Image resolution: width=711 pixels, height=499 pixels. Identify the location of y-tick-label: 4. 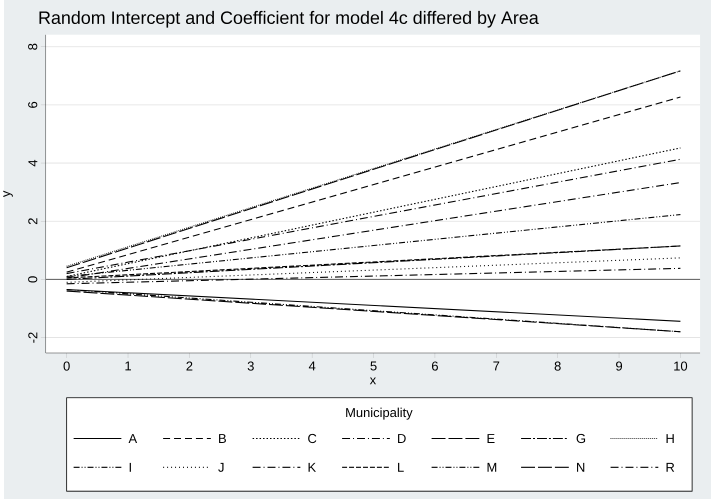
(33, 163).